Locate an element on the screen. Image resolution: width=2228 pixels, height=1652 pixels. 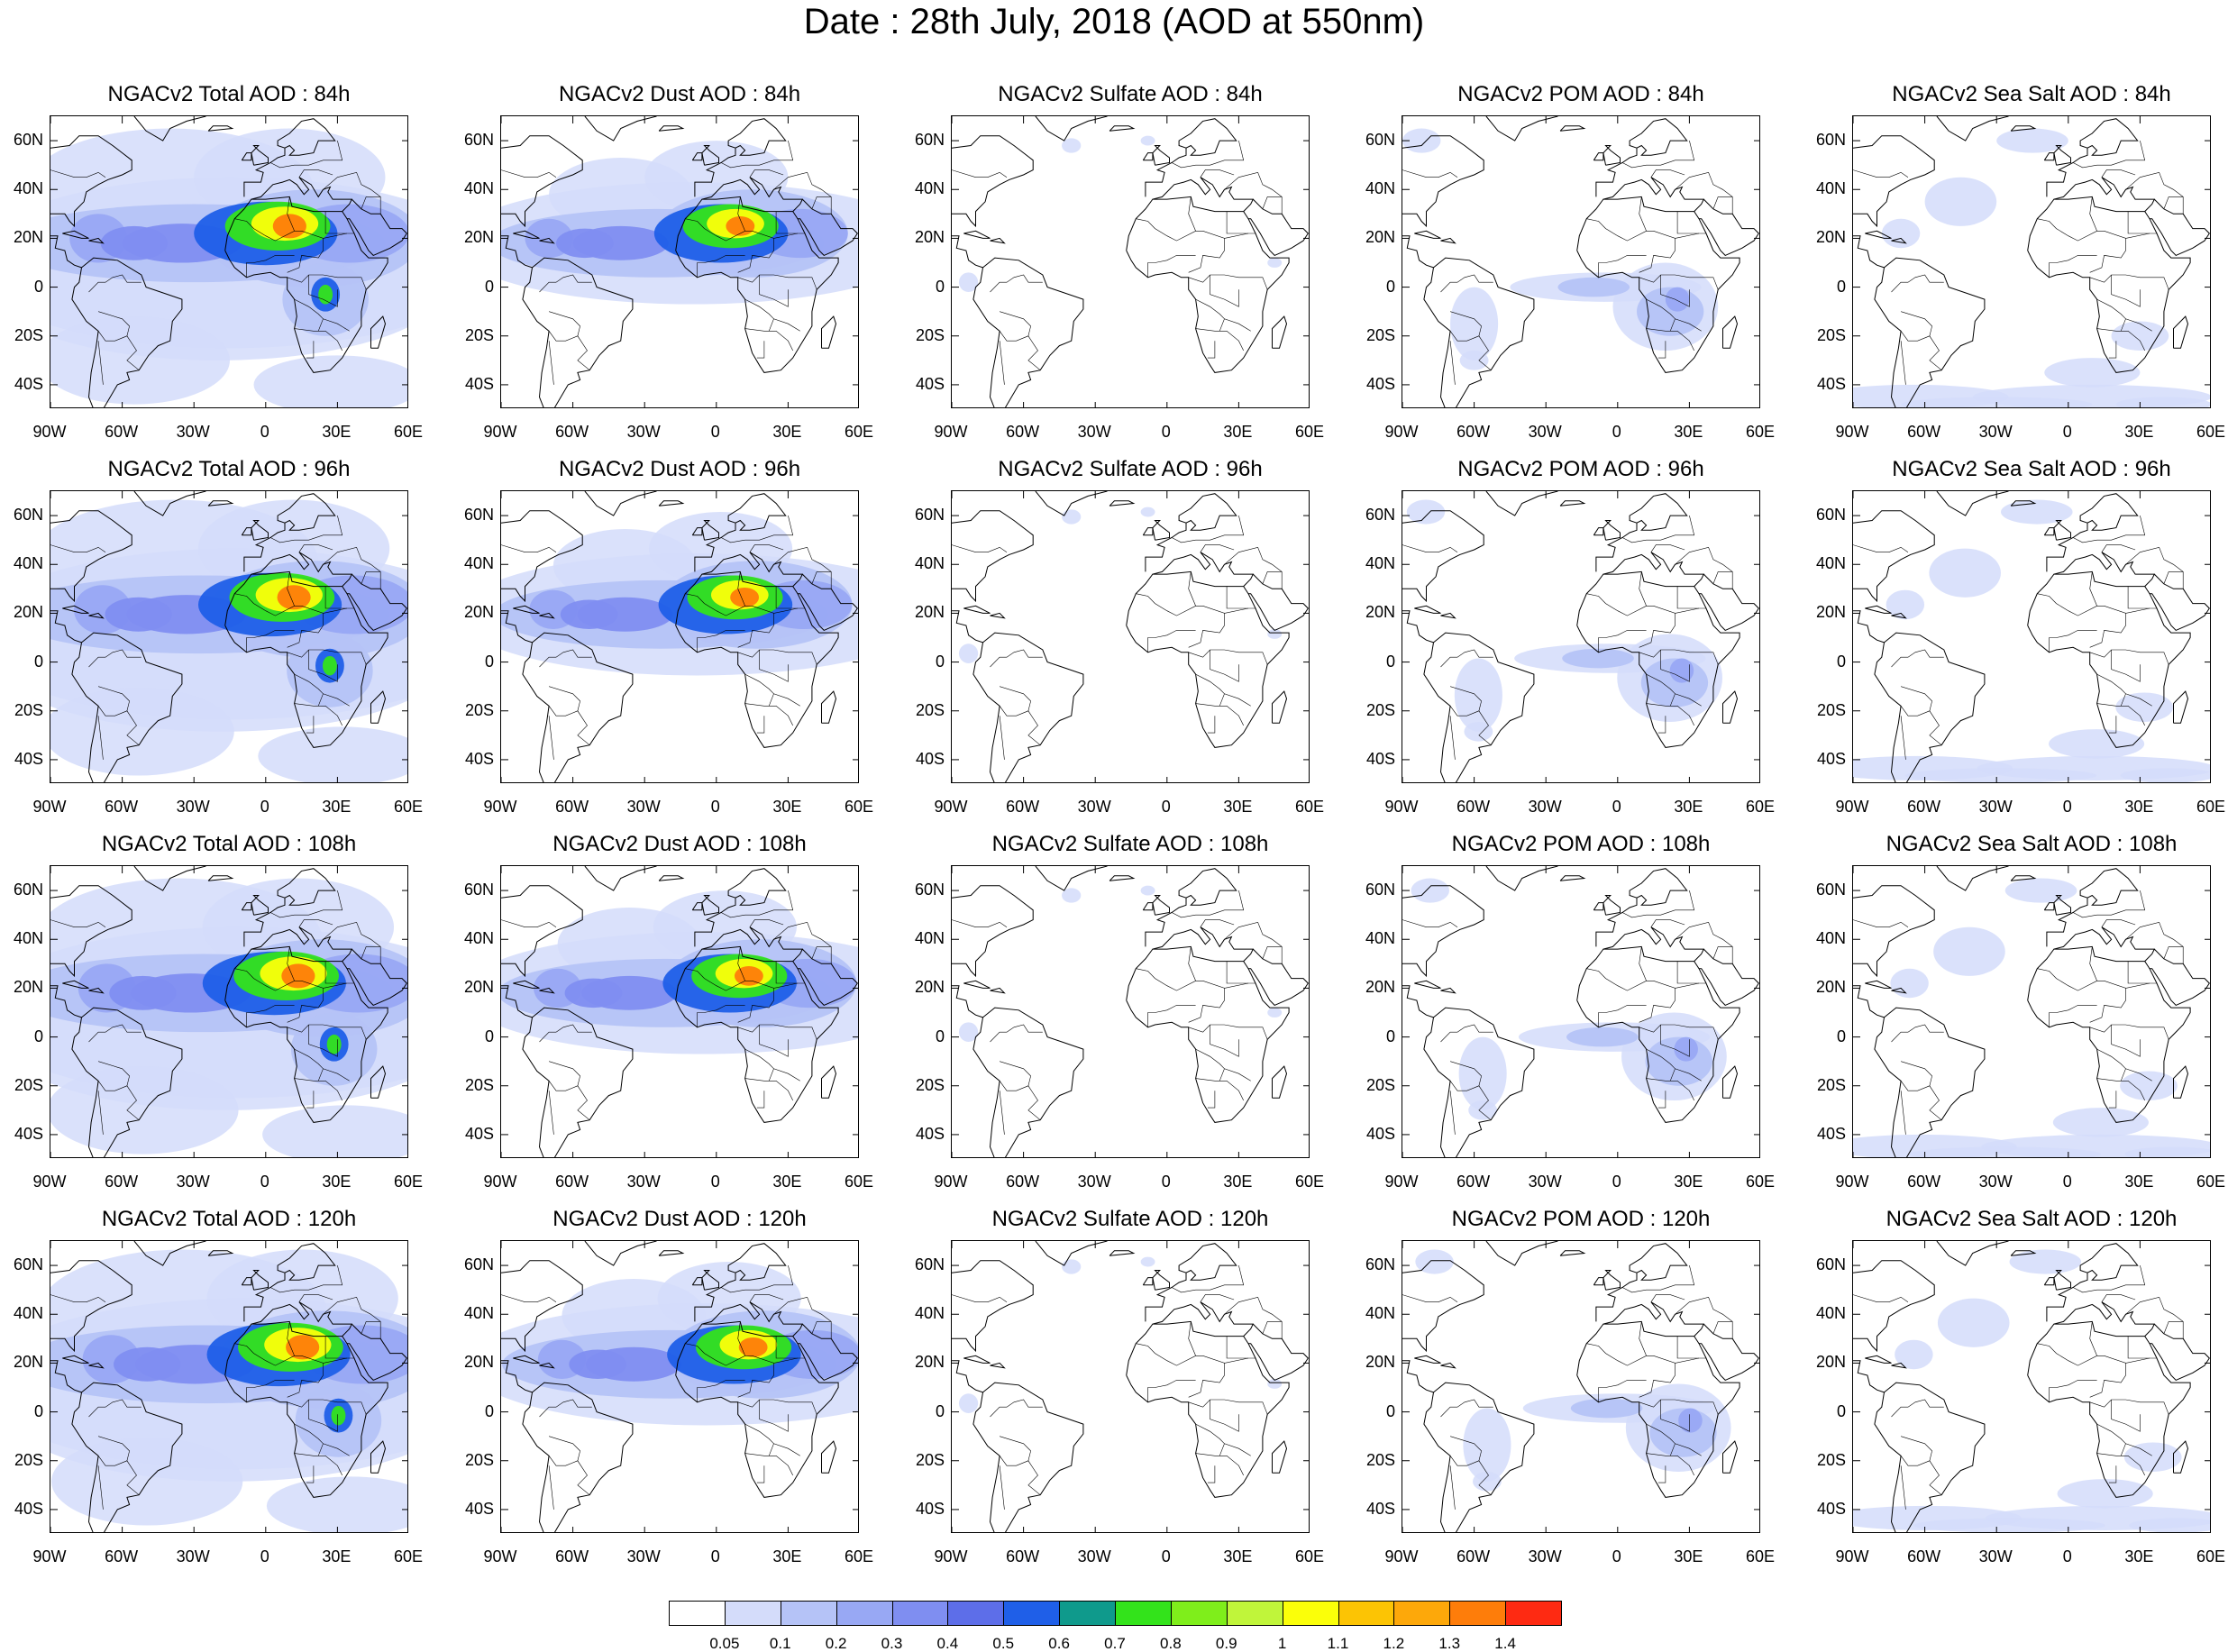
x-tick-label: 60E is located at coordinates (1309, 1556).